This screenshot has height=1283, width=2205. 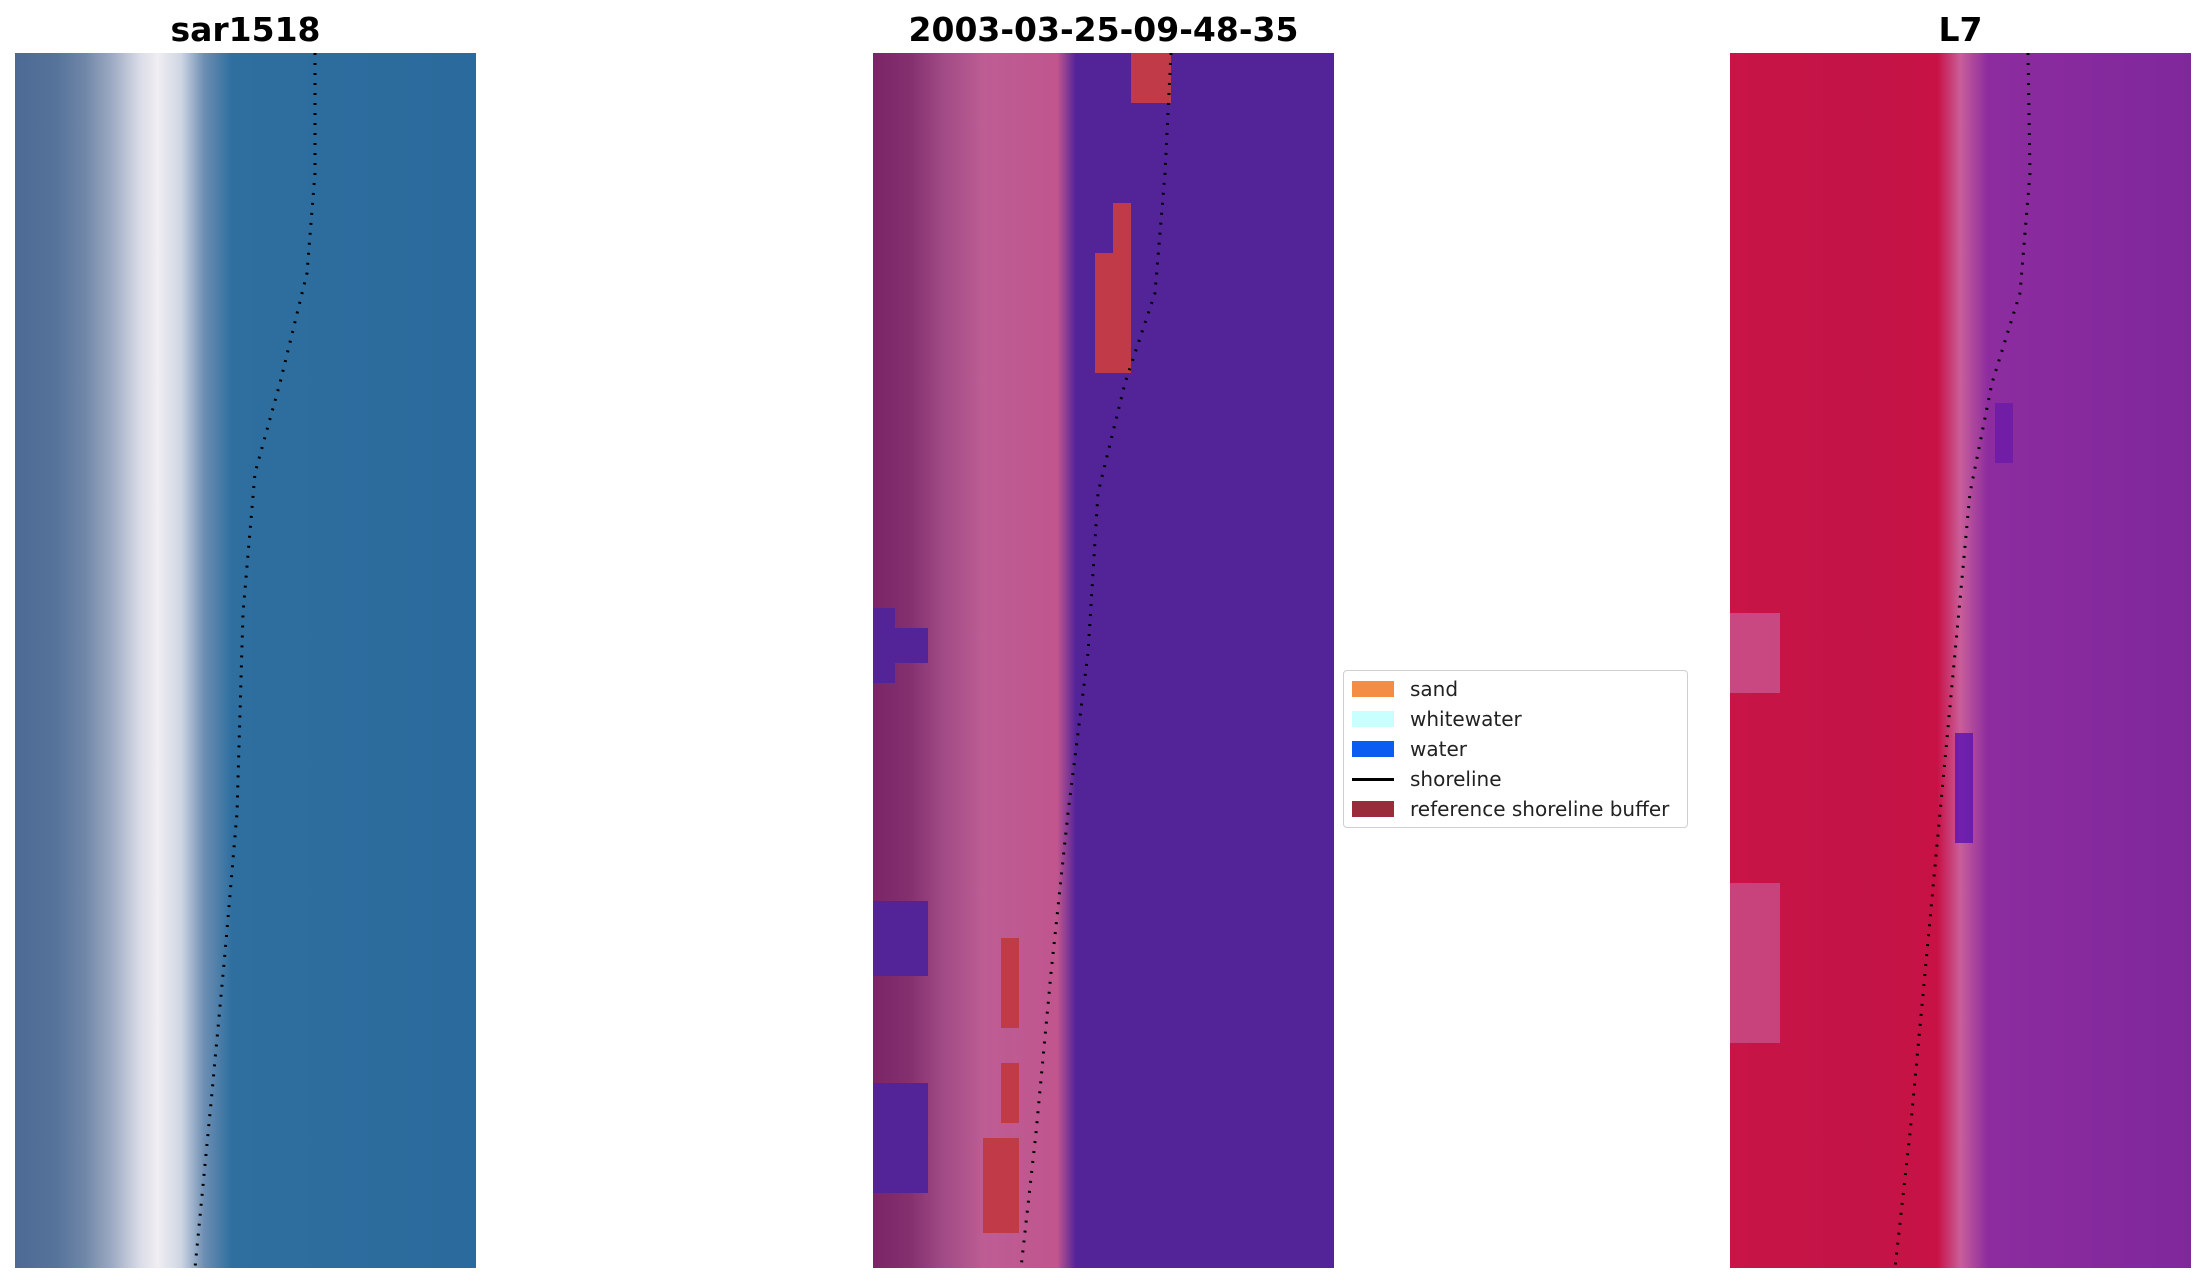 I want to click on panel-title-index: L7, so click(x=1960, y=29).